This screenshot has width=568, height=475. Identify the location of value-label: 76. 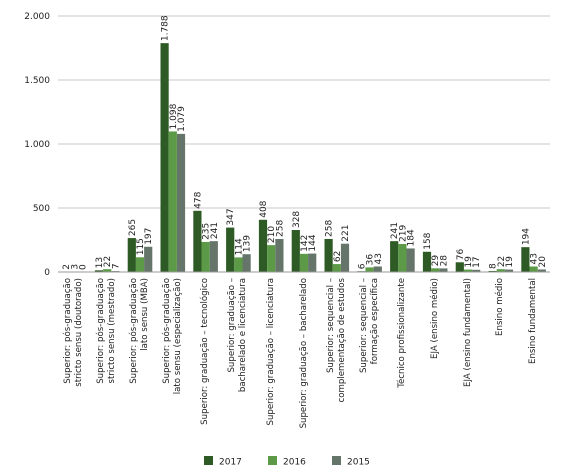
(461, 255).